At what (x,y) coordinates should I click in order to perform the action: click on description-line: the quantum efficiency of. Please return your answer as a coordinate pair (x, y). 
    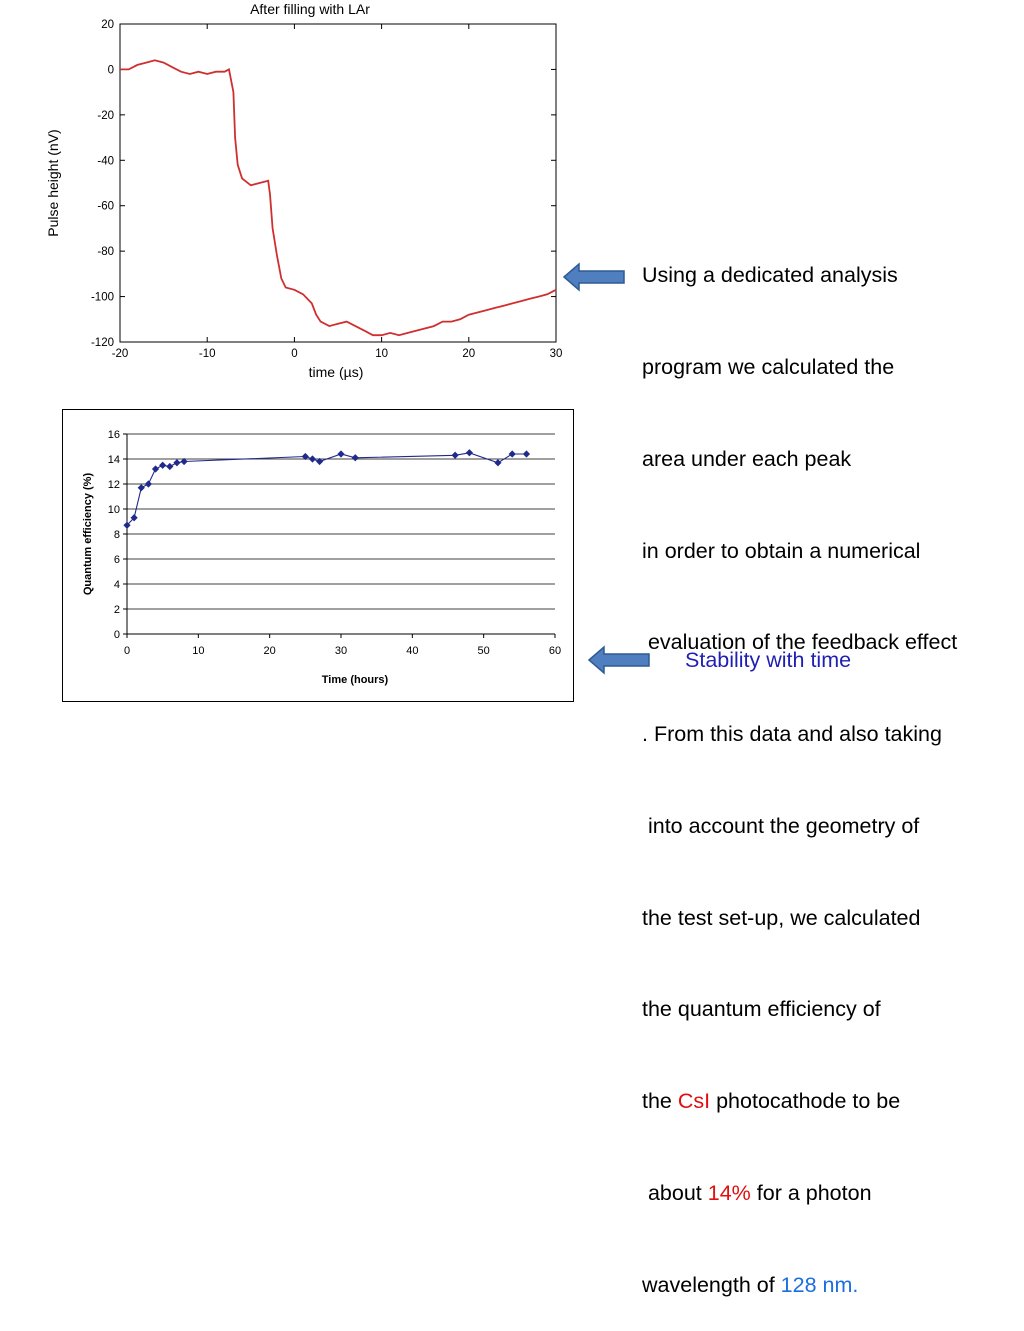
    Looking at the image, I should click on (761, 1009).